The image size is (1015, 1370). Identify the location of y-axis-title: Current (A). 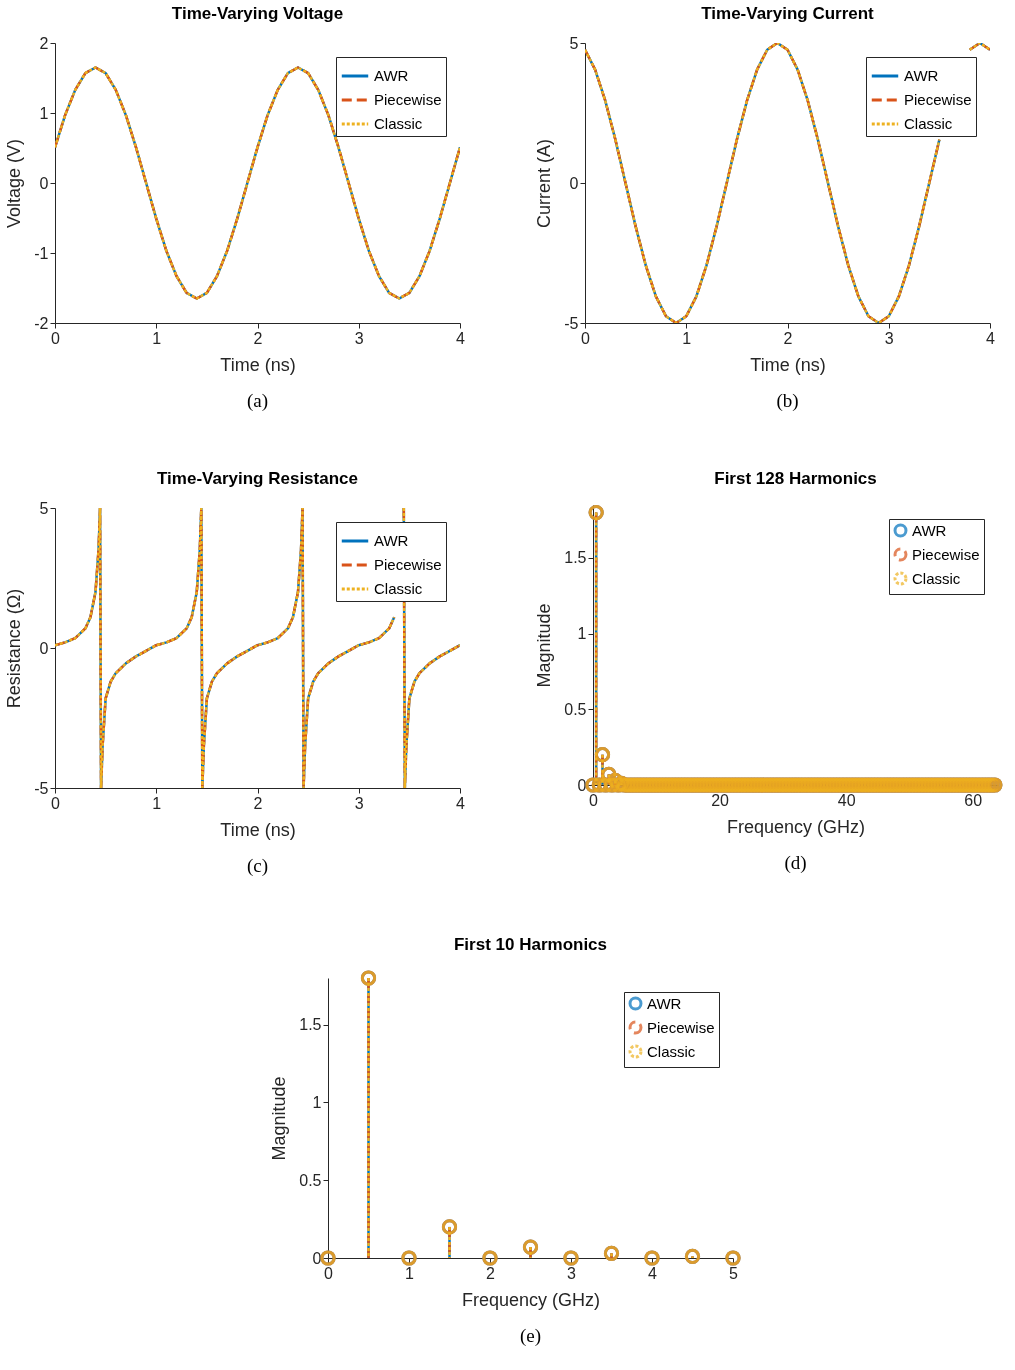
(544, 183).